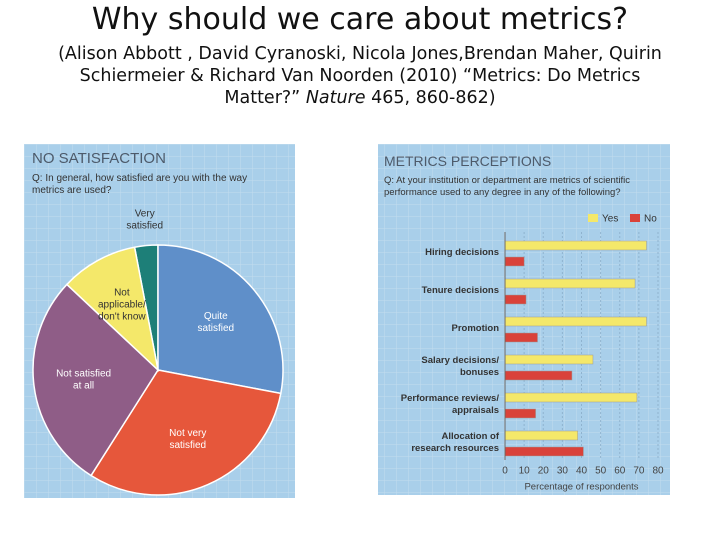  What do you see at coordinates (144, 219) in the screenshot?
I see `slice-label: Very satisfied` at bounding box center [144, 219].